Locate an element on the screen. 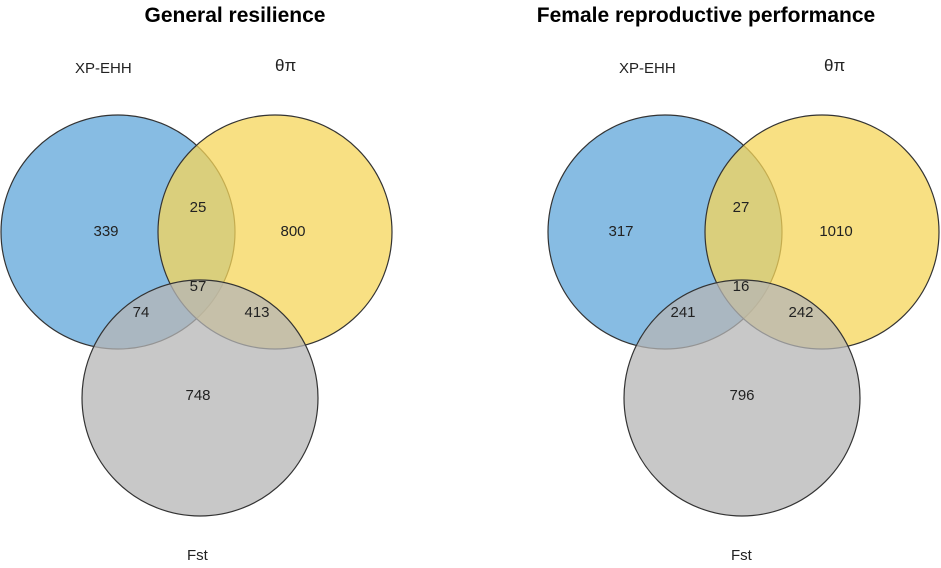 This screenshot has height=568, width=941. venn-title: Female reproductive performance is located at coordinates (706, 15).